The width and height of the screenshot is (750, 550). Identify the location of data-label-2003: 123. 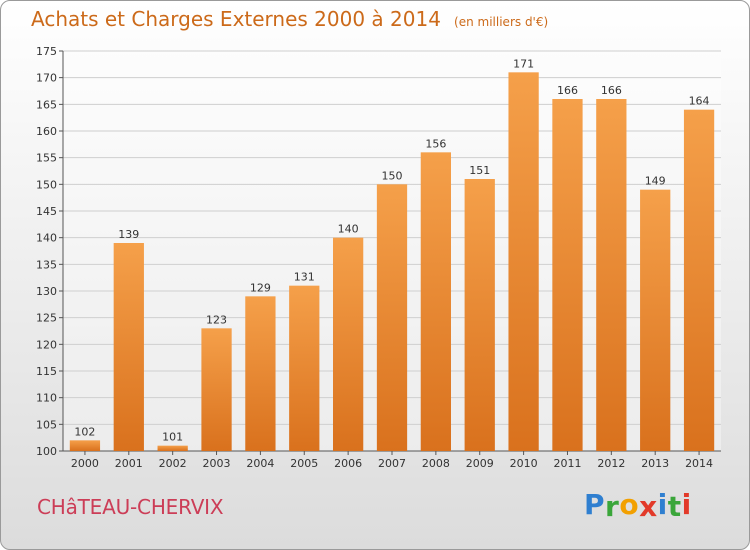
(216, 319).